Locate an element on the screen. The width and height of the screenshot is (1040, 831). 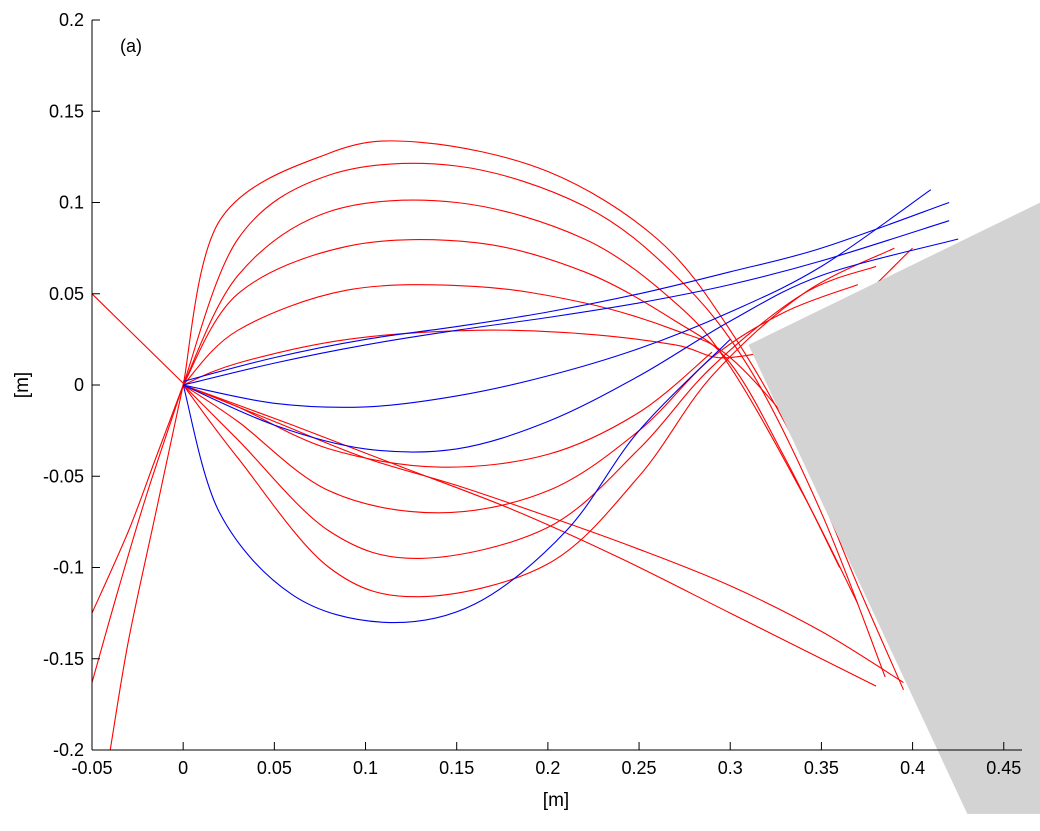
y-tick-label: 0.15 is located at coordinates (66, 111).